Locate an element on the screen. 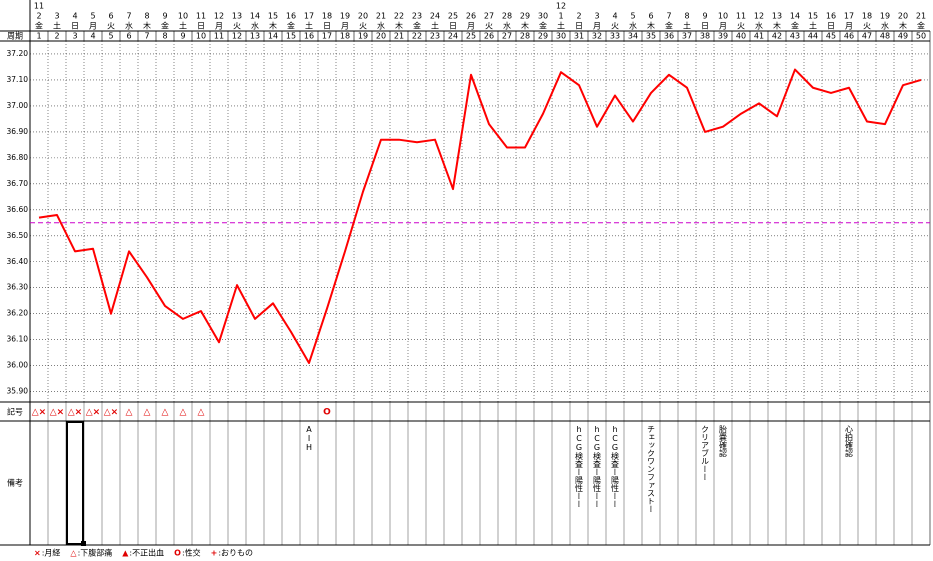 This screenshot has height=561, width=933. records-label: 記号 is located at coordinates (15, 412).